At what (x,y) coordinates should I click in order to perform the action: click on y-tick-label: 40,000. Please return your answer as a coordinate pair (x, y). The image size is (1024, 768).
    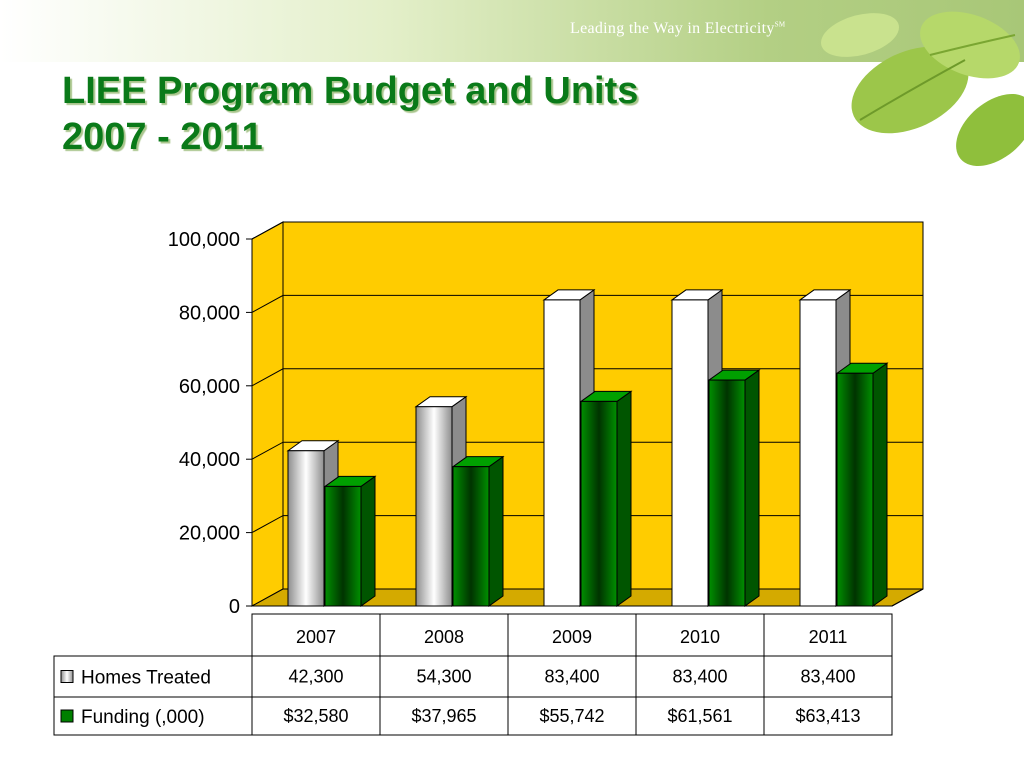
    Looking at the image, I should click on (209, 460).